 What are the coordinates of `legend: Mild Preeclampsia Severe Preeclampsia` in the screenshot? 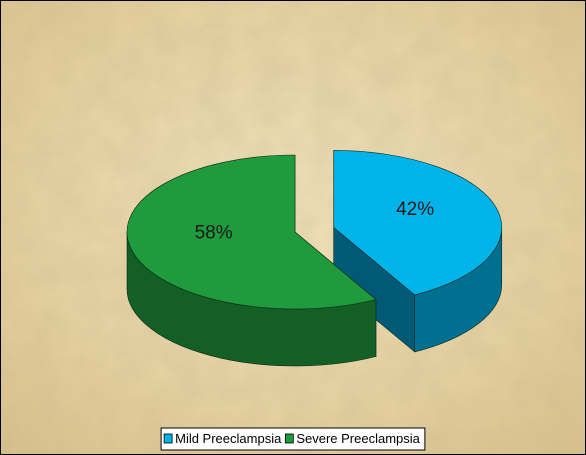 It's located at (293, 439).